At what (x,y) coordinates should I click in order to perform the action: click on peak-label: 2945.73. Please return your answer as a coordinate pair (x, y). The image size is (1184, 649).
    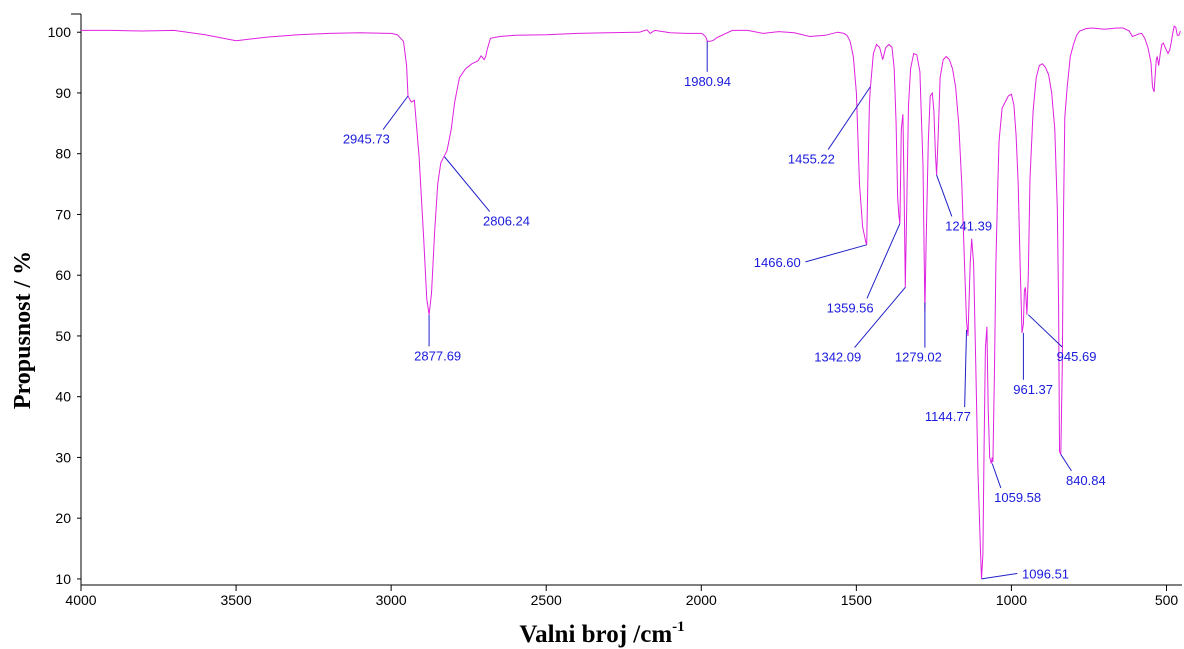
    Looking at the image, I should click on (366, 139).